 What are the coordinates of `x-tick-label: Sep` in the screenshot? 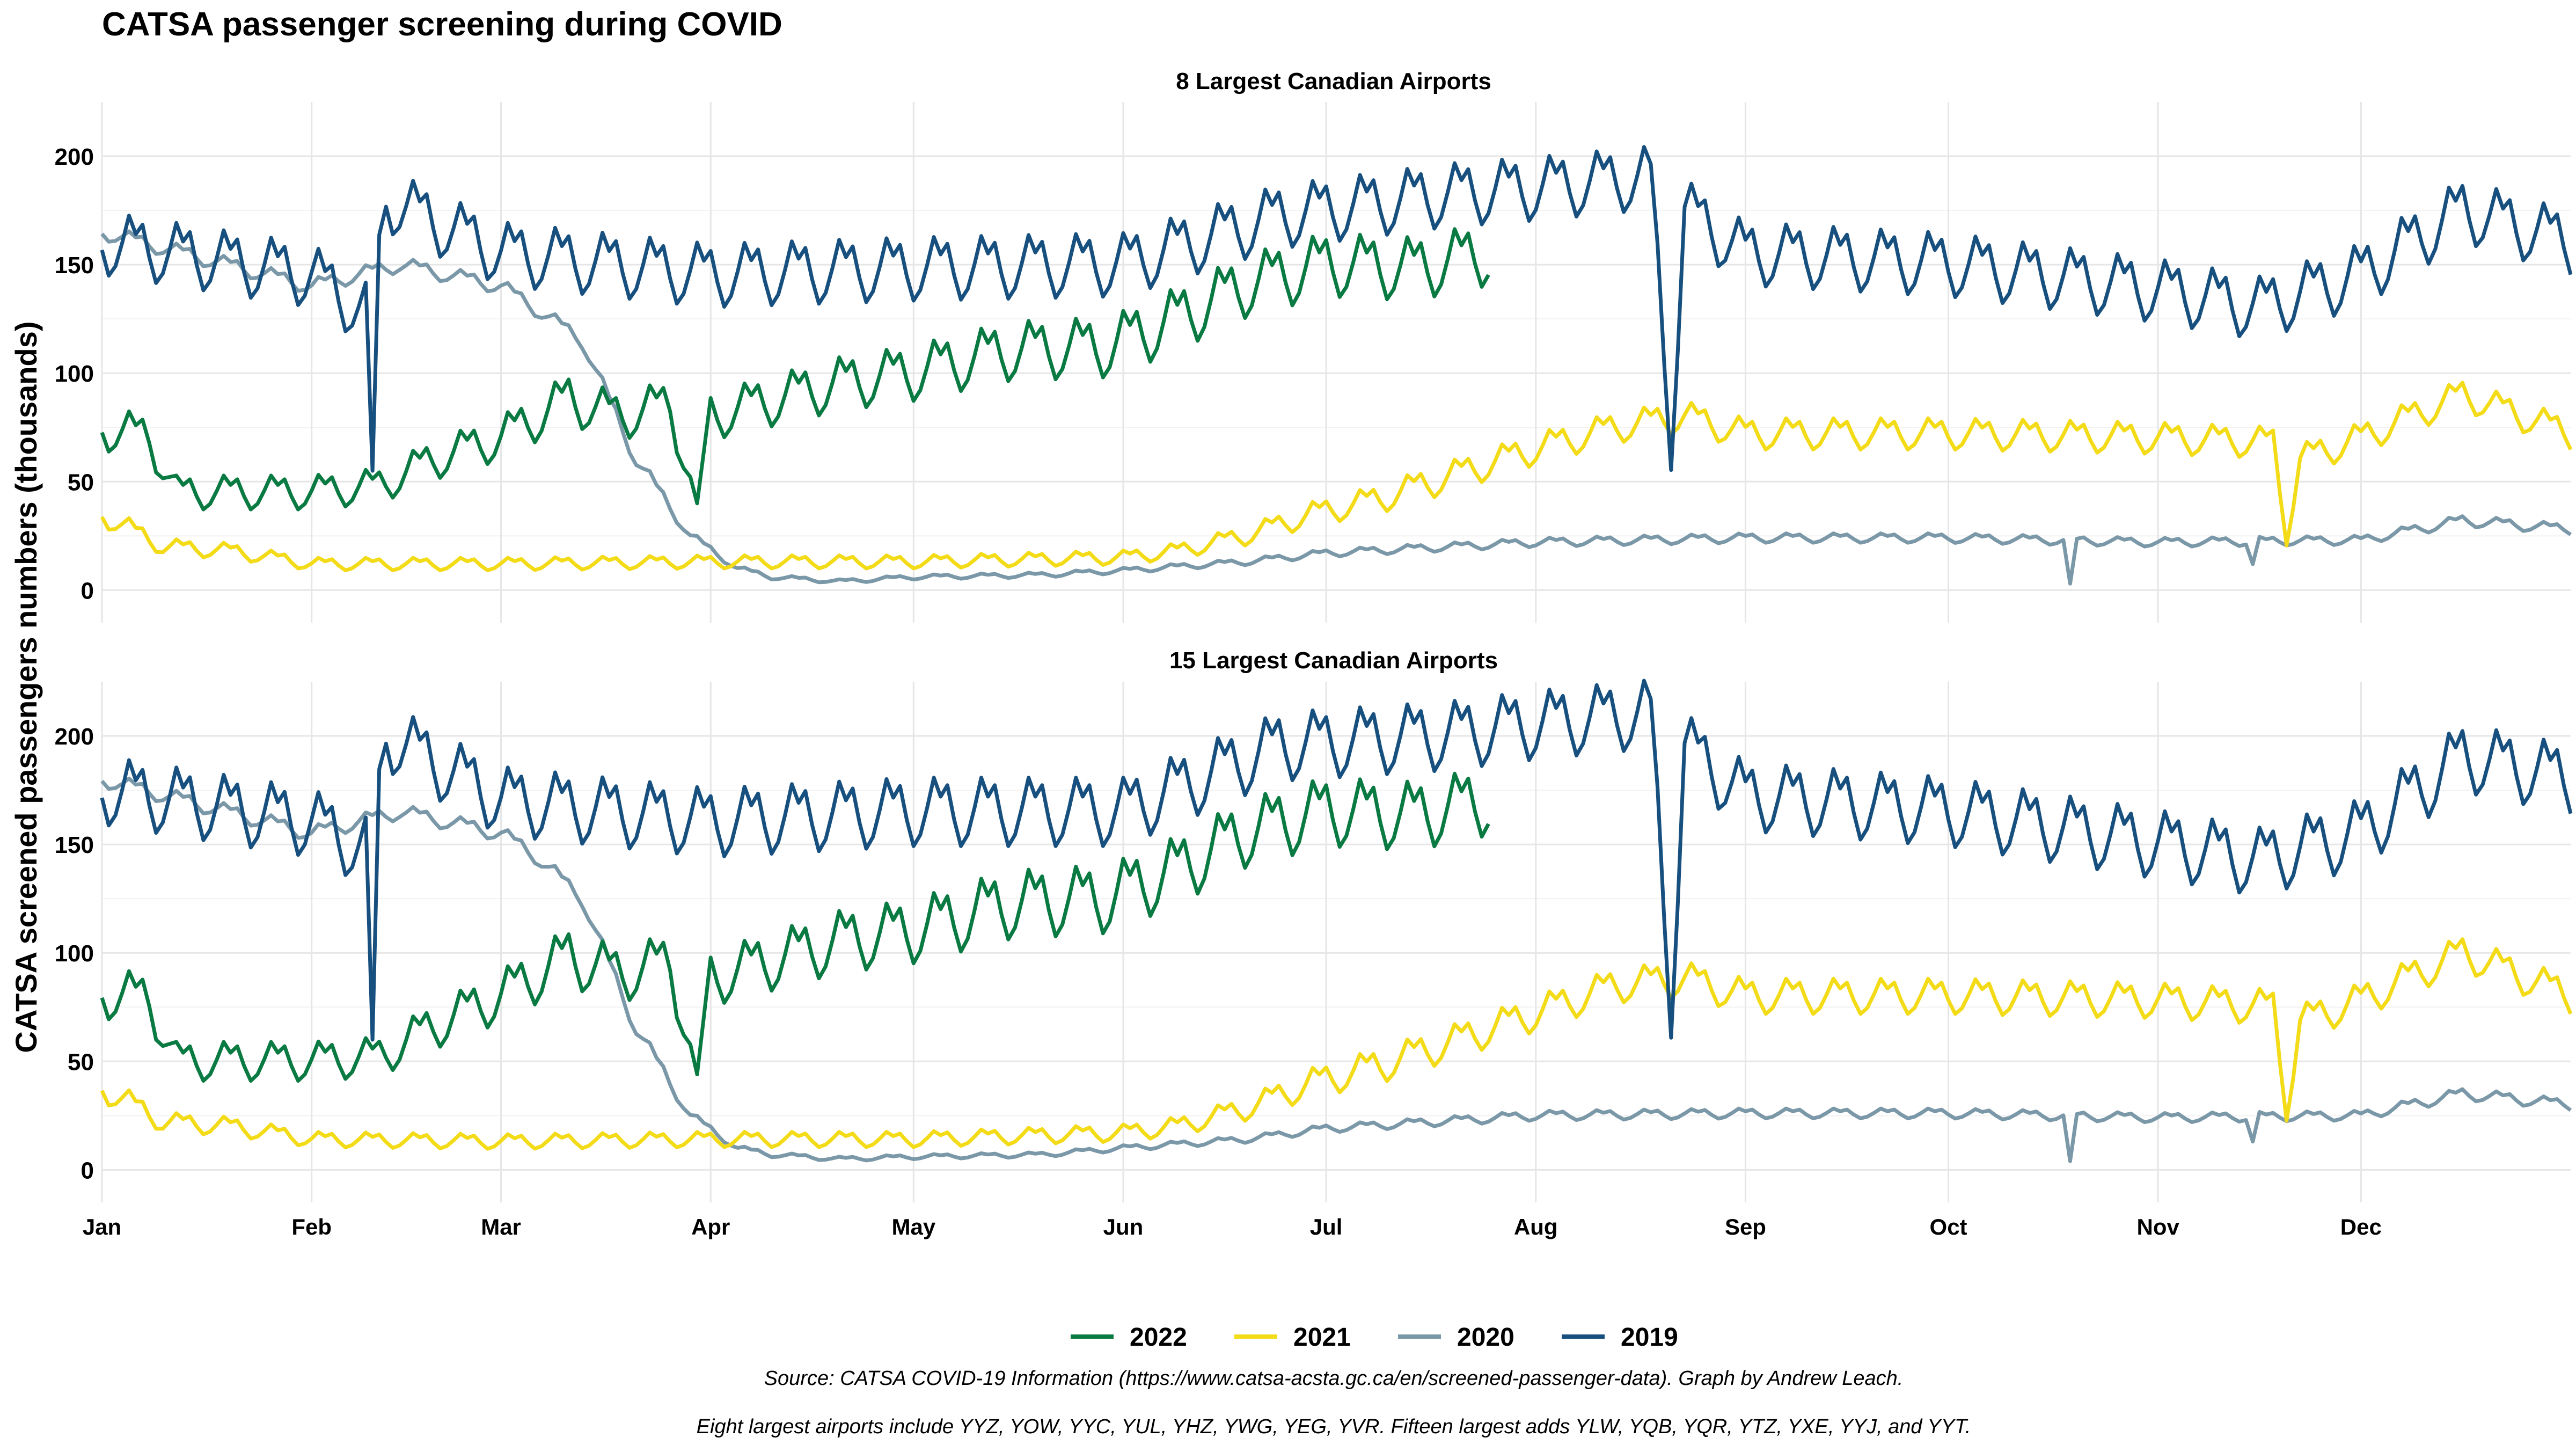 It's located at (1745, 1226).